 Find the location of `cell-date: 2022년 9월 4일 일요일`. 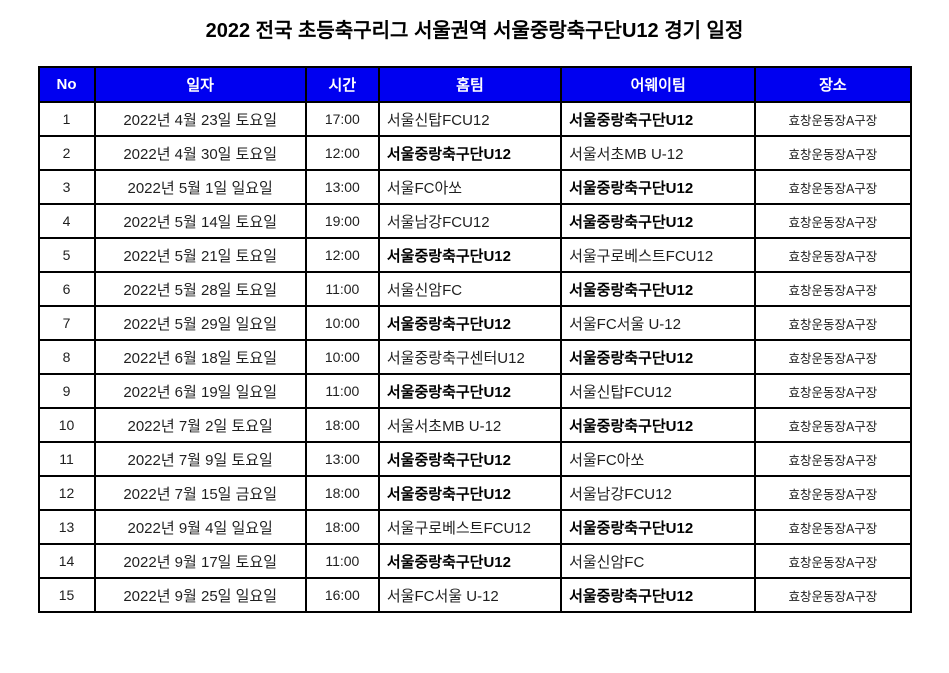

cell-date: 2022년 9월 4일 일요일 is located at coordinates (200, 527).